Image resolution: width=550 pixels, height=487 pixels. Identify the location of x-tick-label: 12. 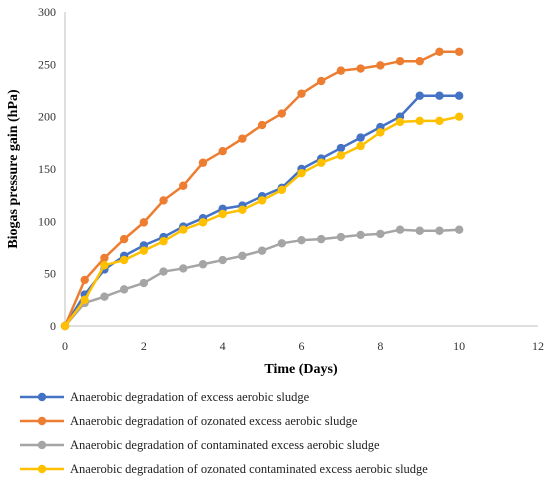
(538, 346).